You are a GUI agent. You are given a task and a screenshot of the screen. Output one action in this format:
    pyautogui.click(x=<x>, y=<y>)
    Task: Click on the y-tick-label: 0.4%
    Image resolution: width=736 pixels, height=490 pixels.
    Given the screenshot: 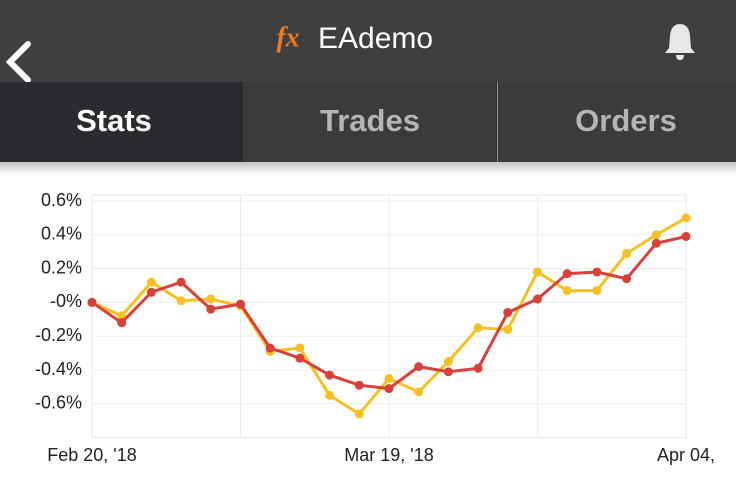 What is the action you would take?
    pyautogui.click(x=61, y=234)
    